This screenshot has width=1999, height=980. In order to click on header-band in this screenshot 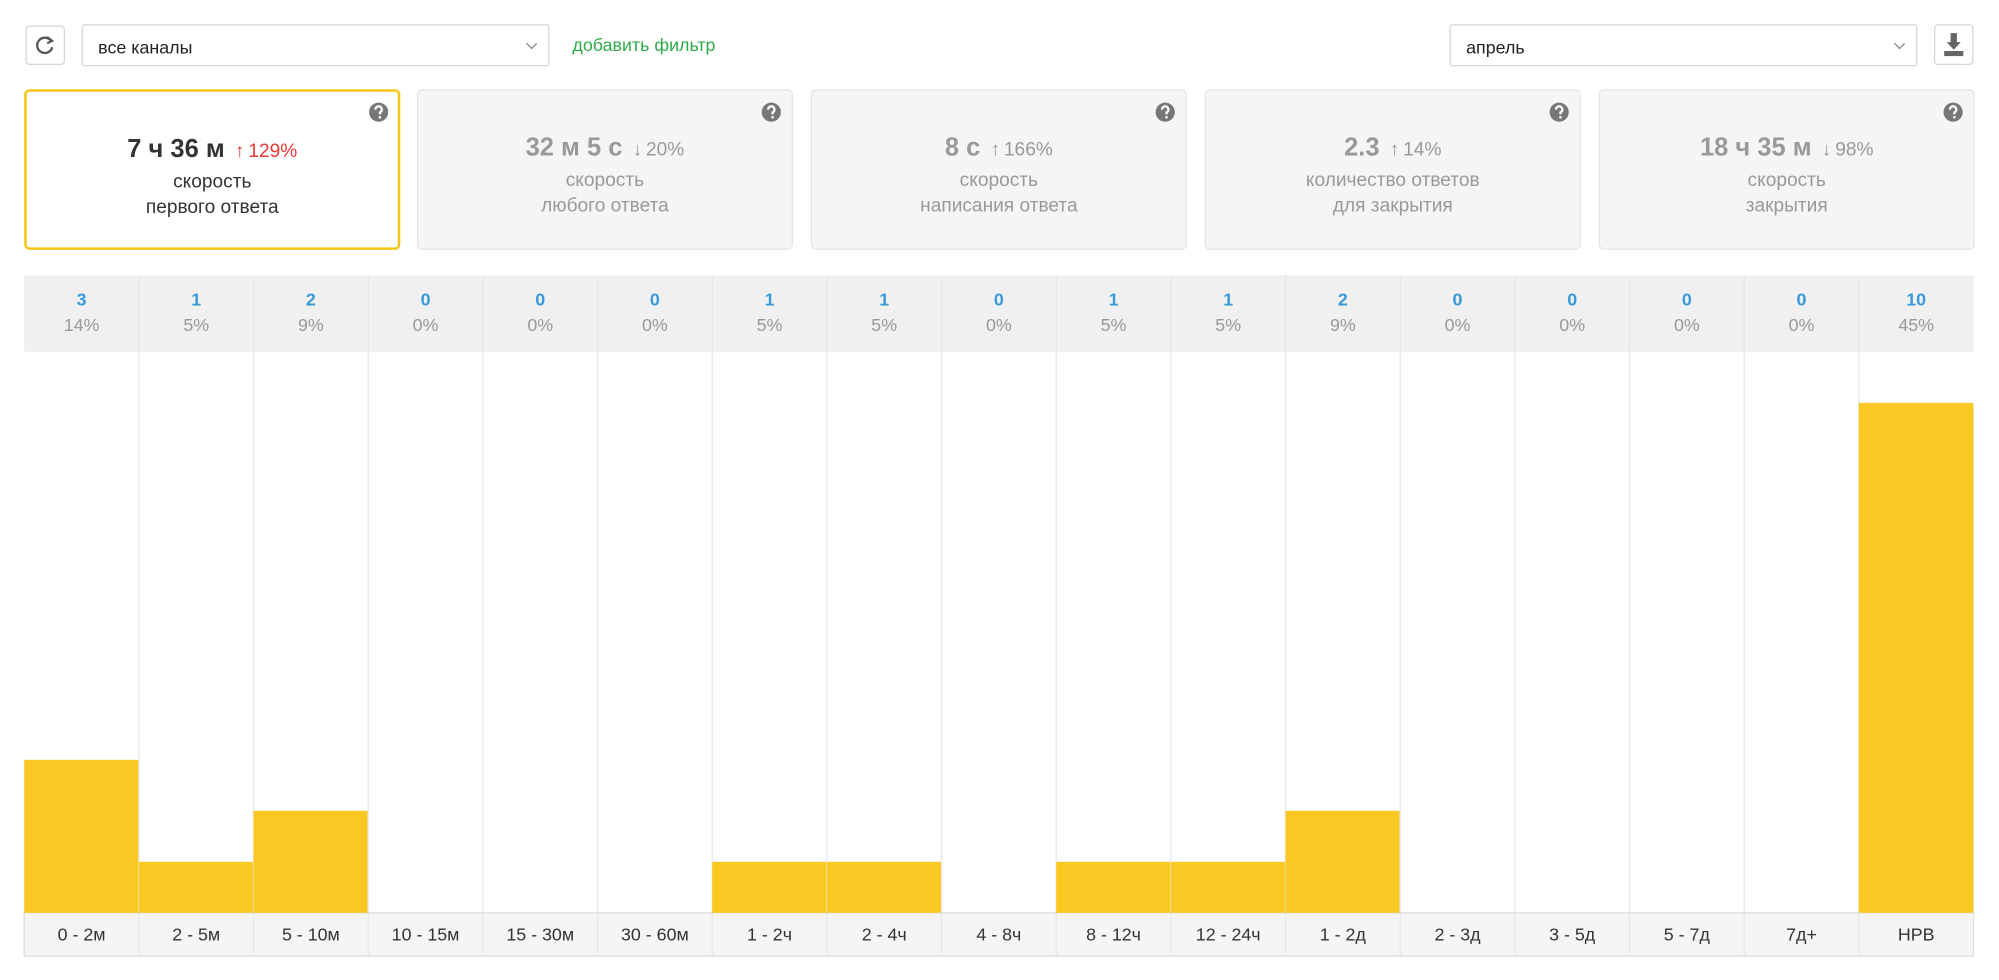, I will do `click(999, 313)`.